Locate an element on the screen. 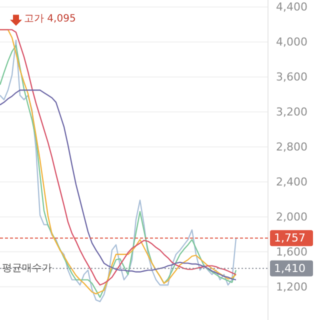  y-tick-label: 2,800 is located at coordinates (292, 147).